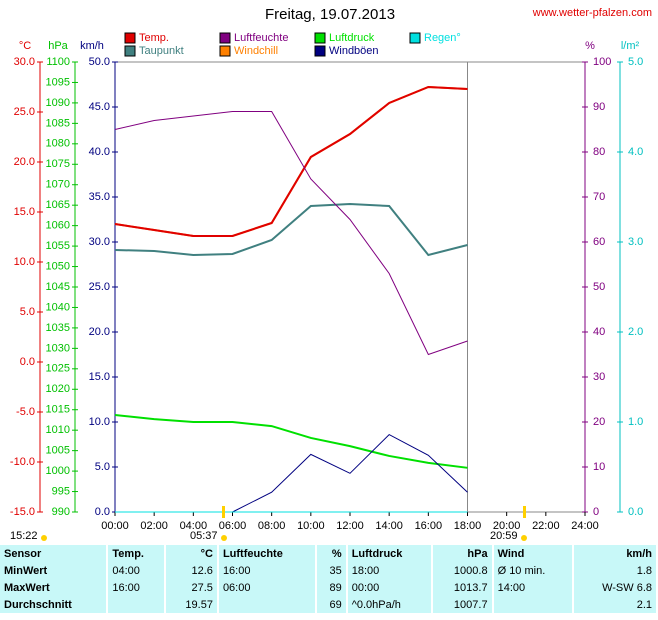 The height and width of the screenshot is (620, 658). What do you see at coordinates (272, 526) in the screenshot?
I see `x-tick-label: 08:00` at bounding box center [272, 526].